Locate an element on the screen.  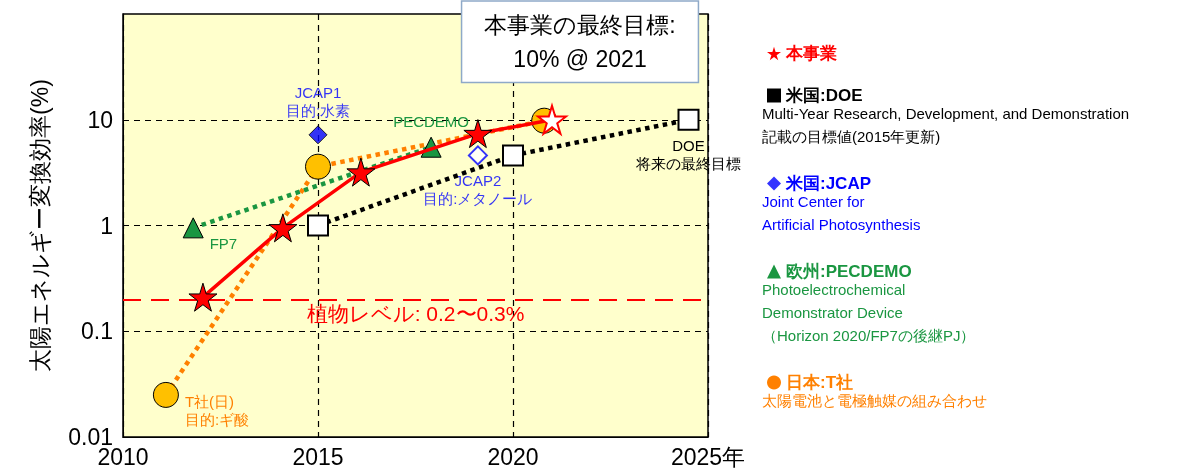
annotation: PECDEMO is located at coordinates (431, 122).